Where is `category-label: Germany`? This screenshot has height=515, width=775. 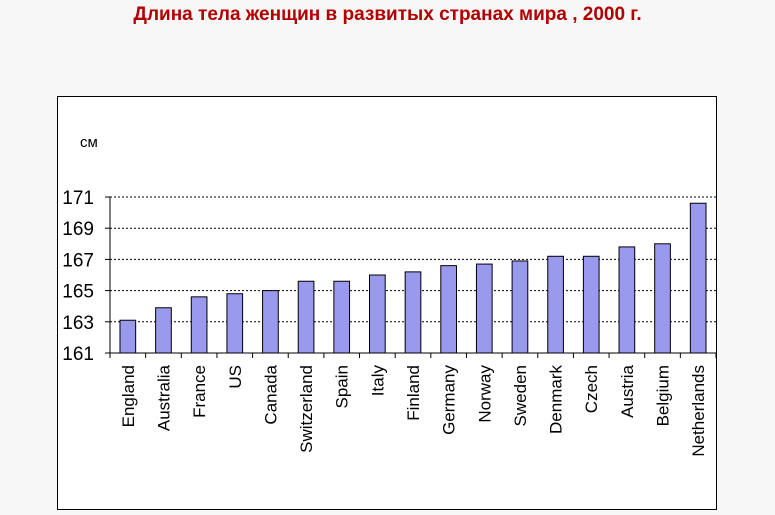 category-label: Germany is located at coordinates (449, 400).